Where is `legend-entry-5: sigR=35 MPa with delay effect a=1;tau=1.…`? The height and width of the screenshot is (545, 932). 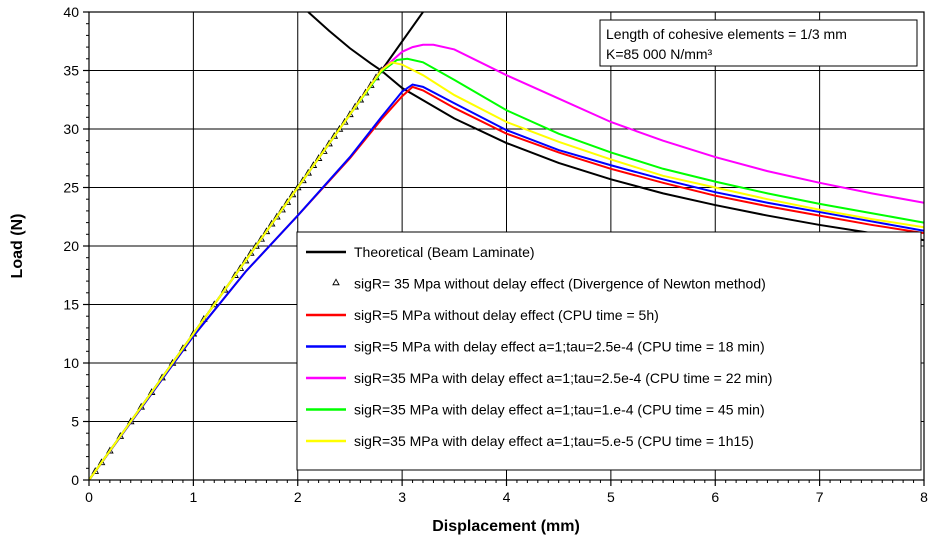
legend-entry-5: sigR=35 MPa with delay effect a=1;tau=1.… is located at coordinates (535, 410).